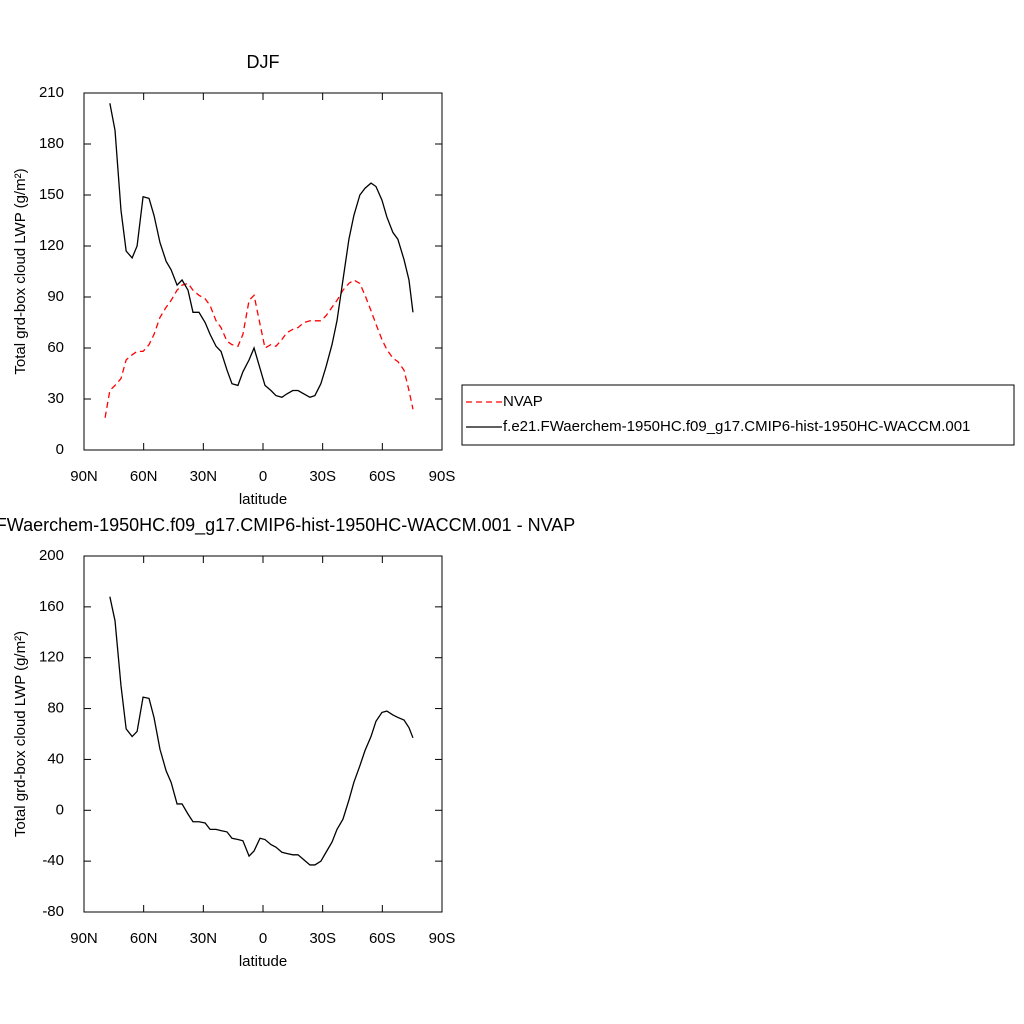 The width and height of the screenshot is (1024, 1024). Describe the element at coordinates (55, 758) in the screenshot. I see `y-tick-label: 40` at that location.